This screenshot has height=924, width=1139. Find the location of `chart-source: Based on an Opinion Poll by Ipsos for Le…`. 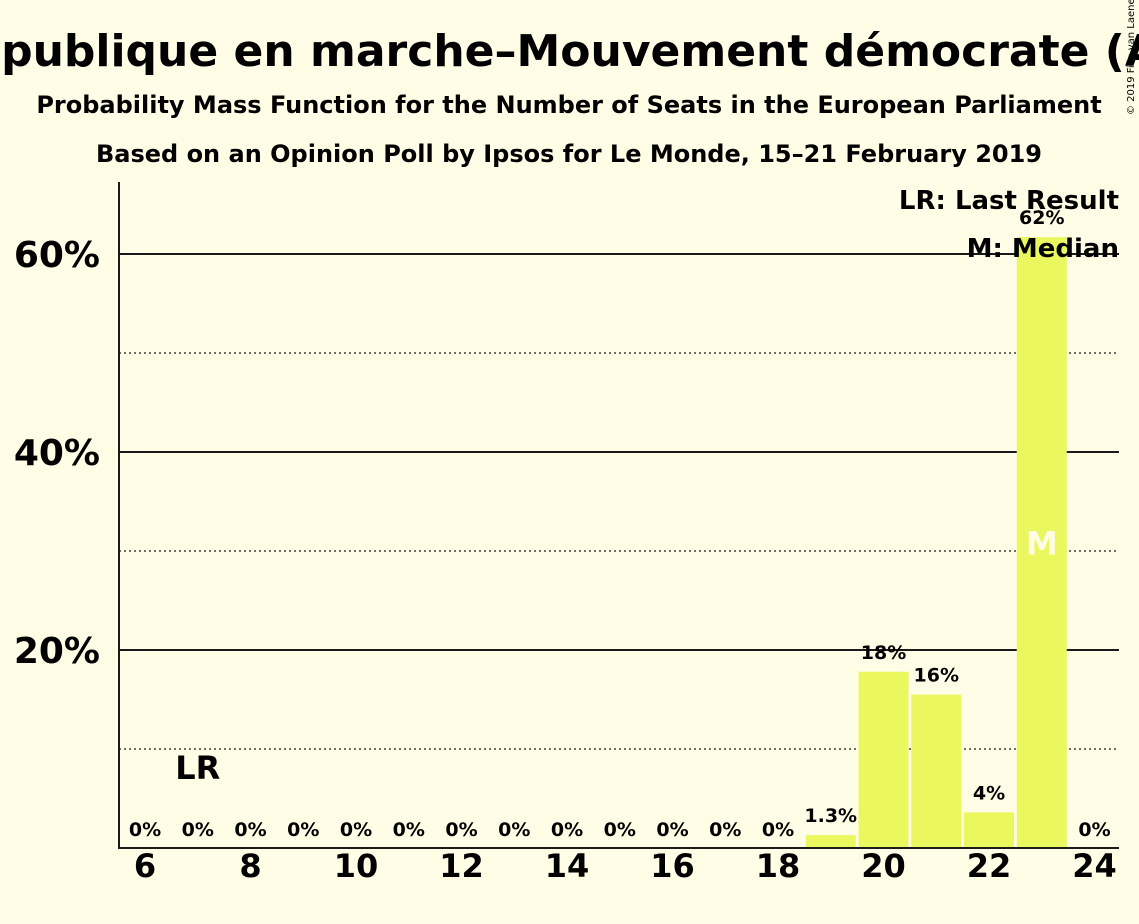

chart-source: Based on an Opinion Poll by Ipsos for Le… is located at coordinates (569, 154).